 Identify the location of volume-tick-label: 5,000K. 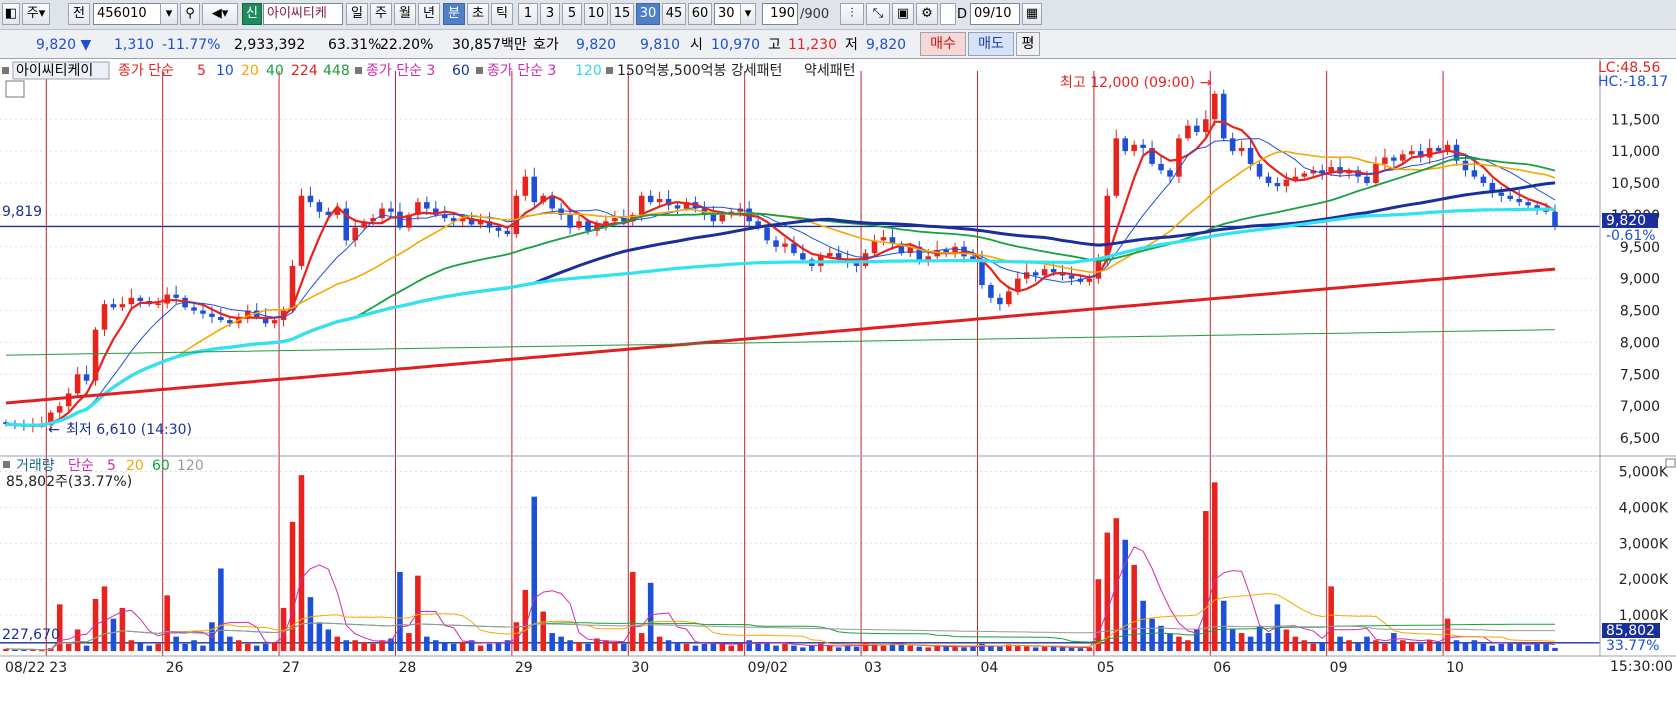
(1644, 473).